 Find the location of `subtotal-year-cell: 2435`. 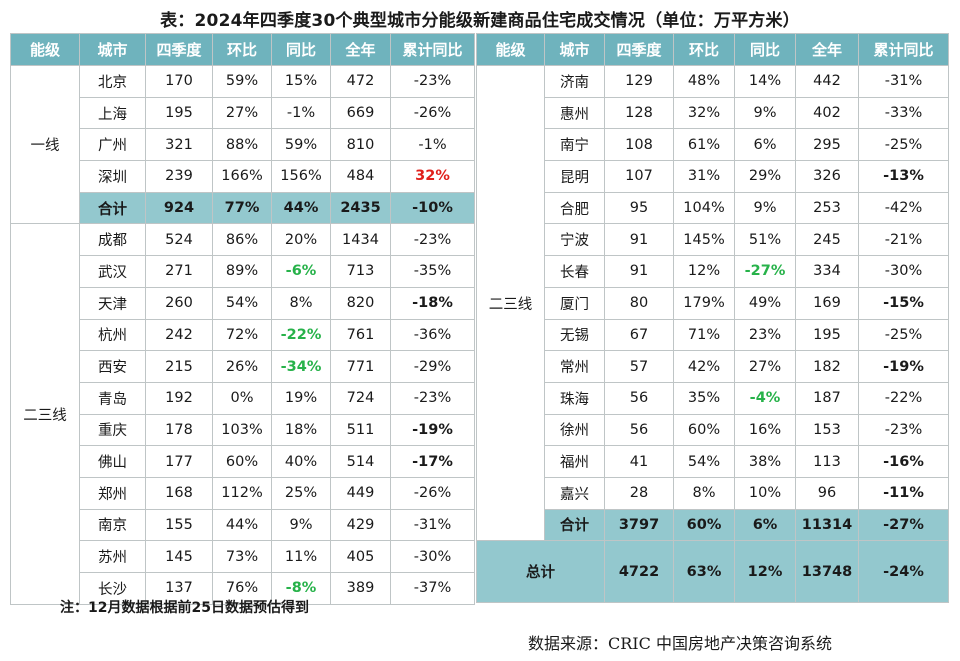

subtotal-year-cell: 2435 is located at coordinates (360, 208).